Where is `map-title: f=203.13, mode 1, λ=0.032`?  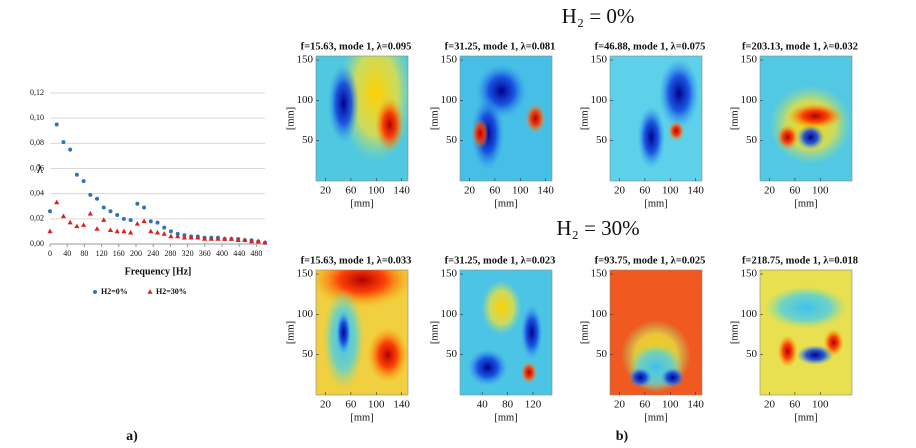
map-title: f=203.13, mode 1, λ=0.032 is located at coordinates (800, 46).